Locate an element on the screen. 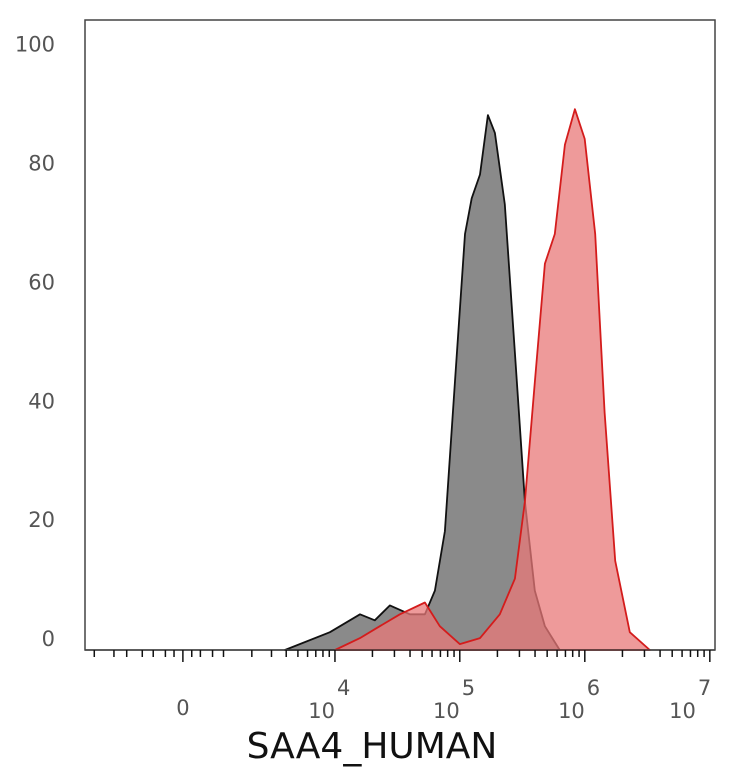 The image size is (734, 768). x-tick-exponent: 4 is located at coordinates (343, 688).